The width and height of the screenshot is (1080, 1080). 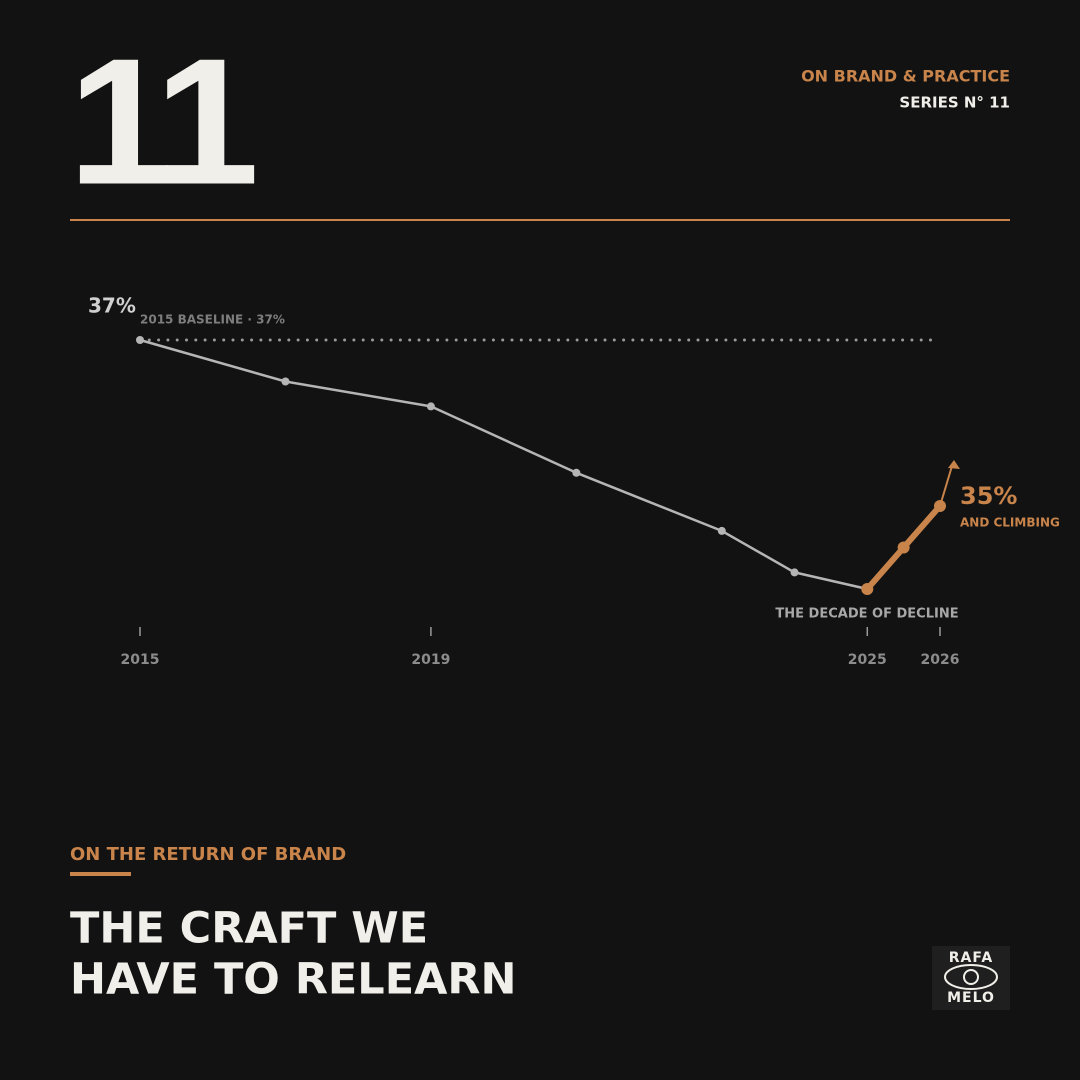 I want to click on kicker: ON BRAND & PRACTICE, so click(x=905, y=76).